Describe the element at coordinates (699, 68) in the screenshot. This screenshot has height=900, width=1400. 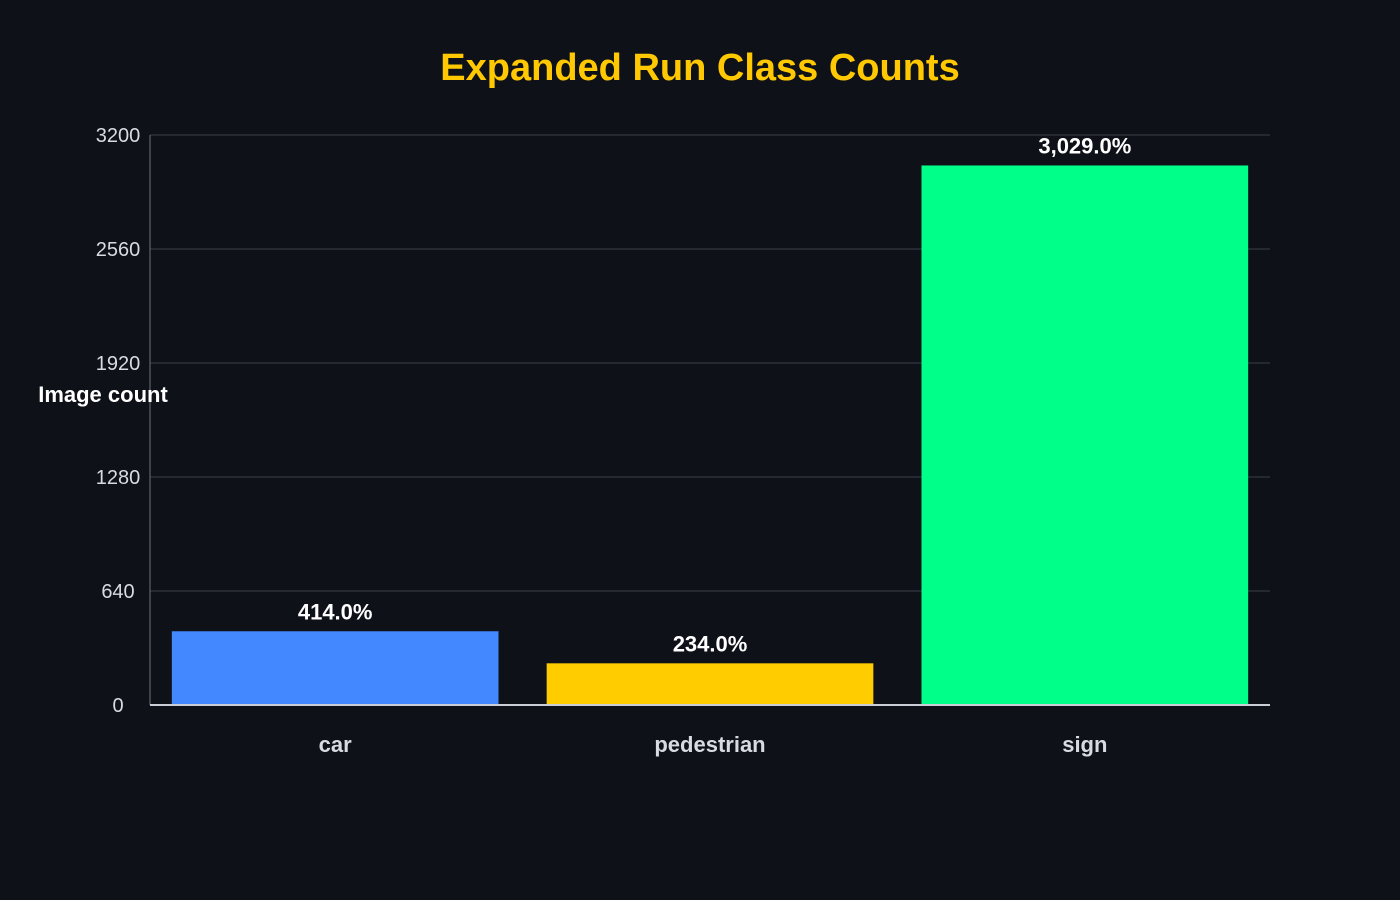
I see `chart-title: Expanded Run Class Counts` at that location.